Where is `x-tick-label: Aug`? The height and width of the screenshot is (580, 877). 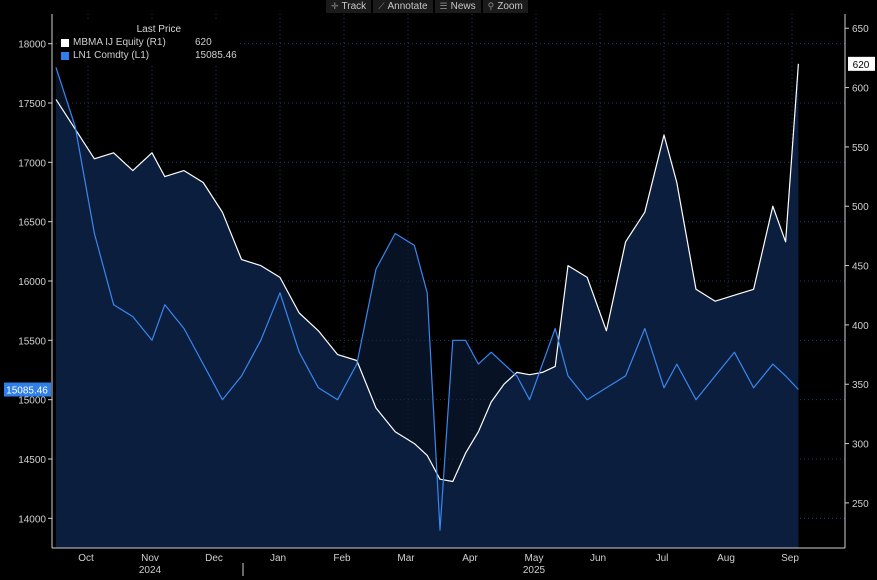
x-tick-label: Aug is located at coordinates (726, 558).